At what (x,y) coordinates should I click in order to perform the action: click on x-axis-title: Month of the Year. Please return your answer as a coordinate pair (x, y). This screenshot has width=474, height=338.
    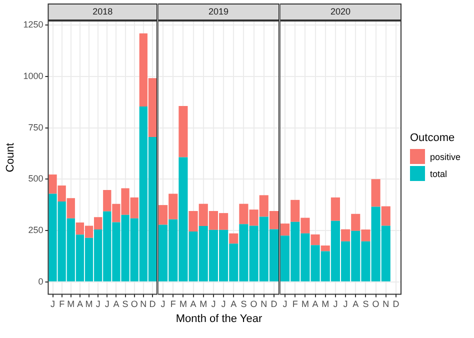
    Looking at the image, I should click on (219, 319).